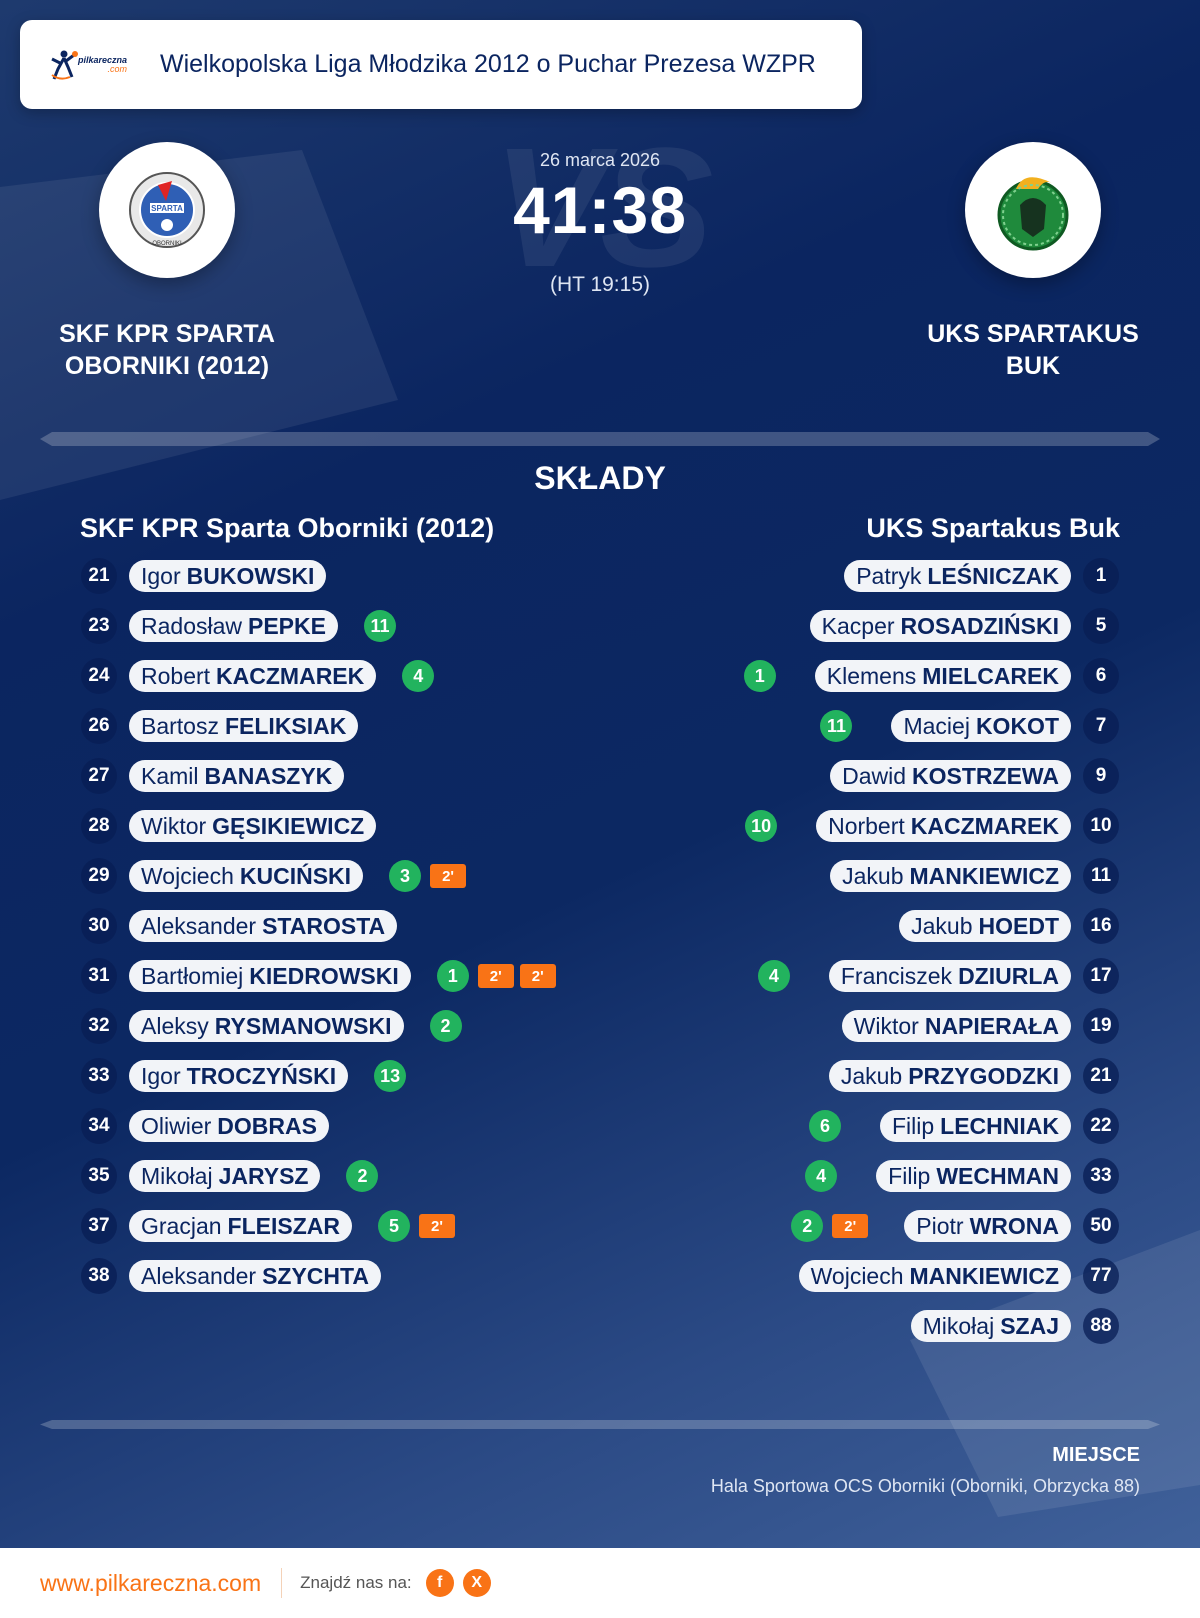 The width and height of the screenshot is (1200, 1618). What do you see at coordinates (1008, 975) in the screenshot?
I see `player-last-name: DZIURLA` at bounding box center [1008, 975].